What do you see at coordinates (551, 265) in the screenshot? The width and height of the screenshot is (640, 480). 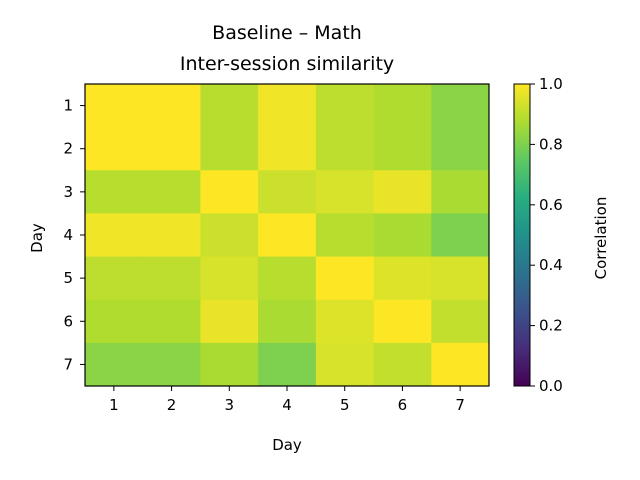 I see `colorbar-tick-label: 0.4` at bounding box center [551, 265].